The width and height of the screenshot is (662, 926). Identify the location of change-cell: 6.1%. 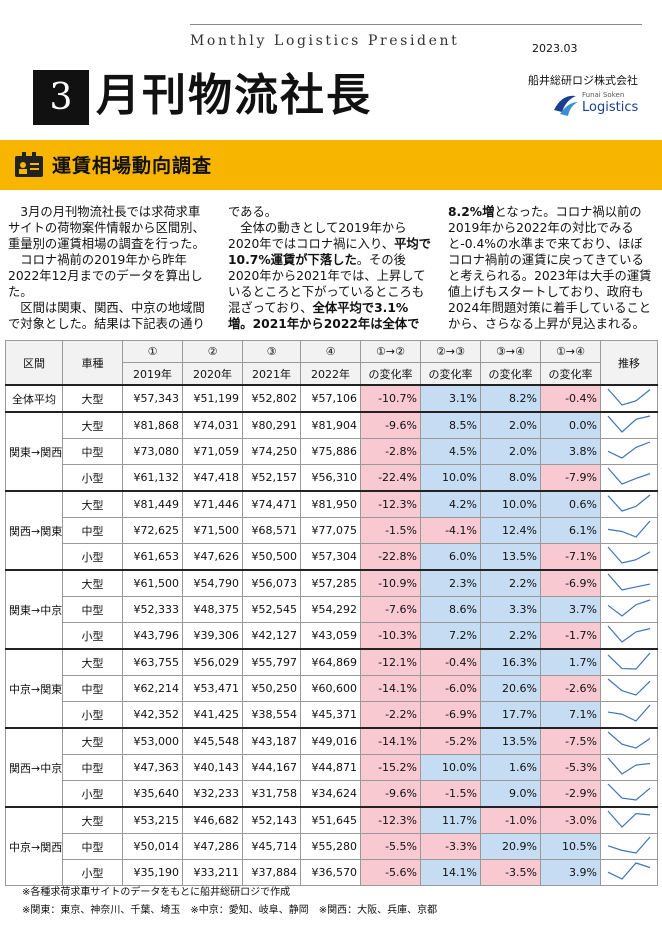
(570, 530).